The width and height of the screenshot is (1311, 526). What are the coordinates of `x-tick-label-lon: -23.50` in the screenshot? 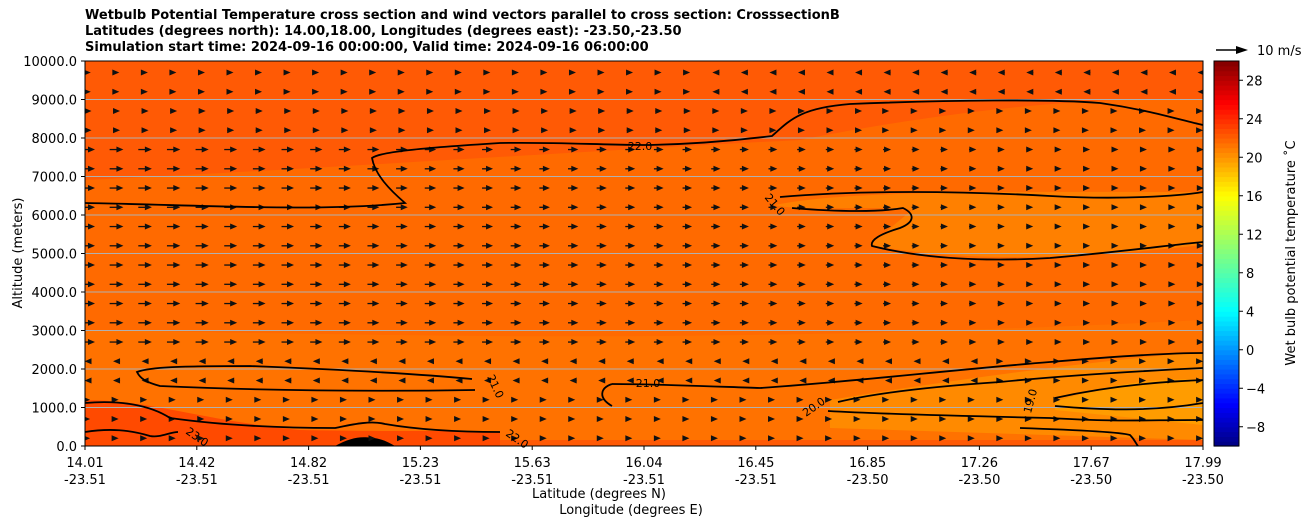 It's located at (1203, 480).